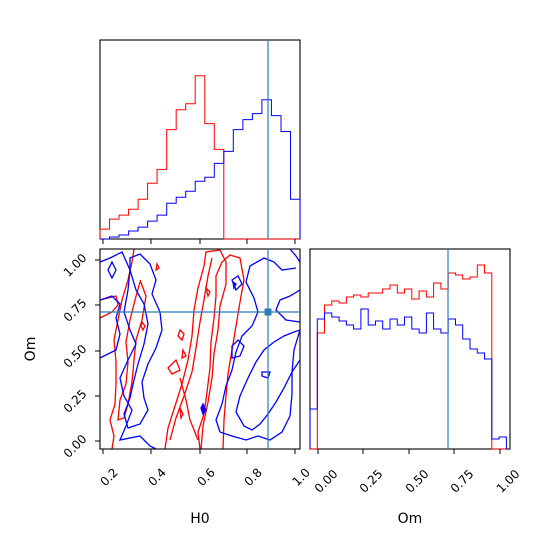 This screenshot has width=550, height=550. Describe the element at coordinates (326, 481) in the screenshot. I see `om-hist-tick-label-0: 0.00` at that location.